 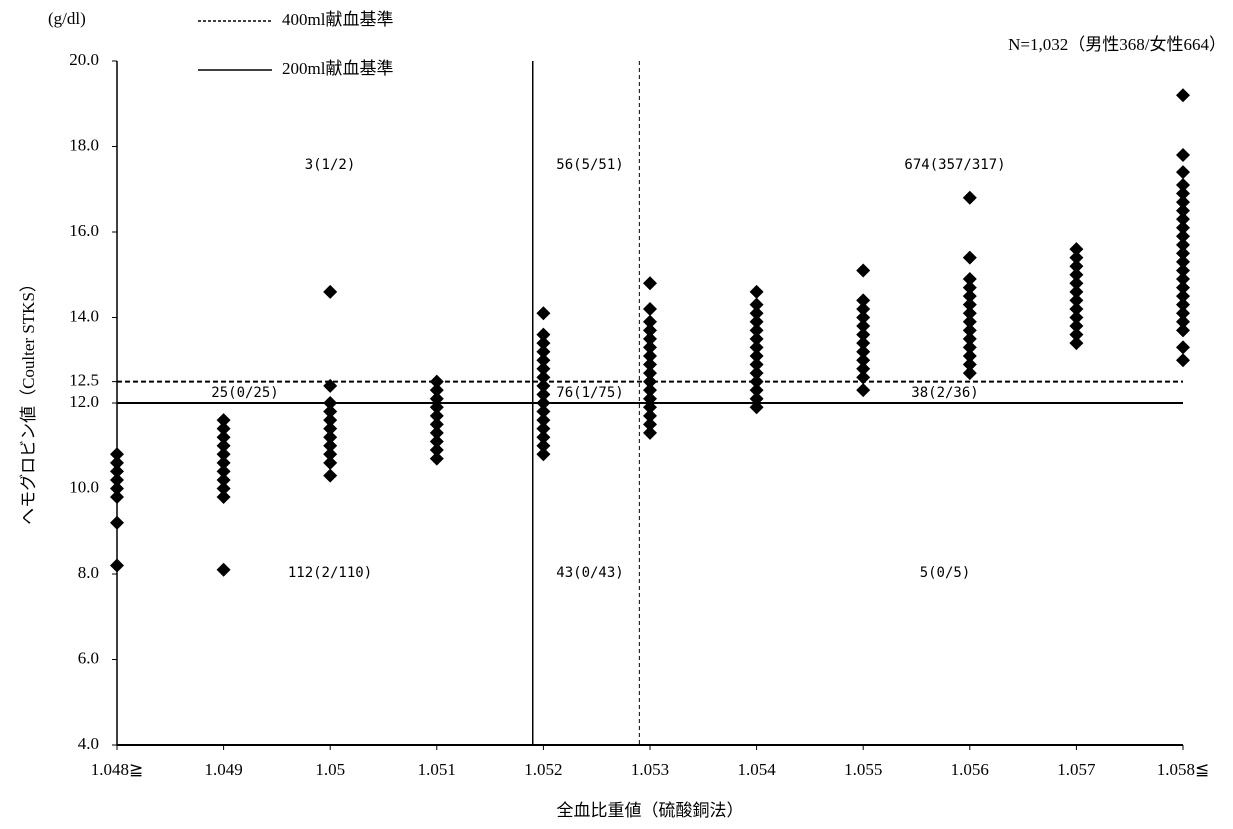 I want to click on unit-label: (g/dl), so click(x=67, y=18).